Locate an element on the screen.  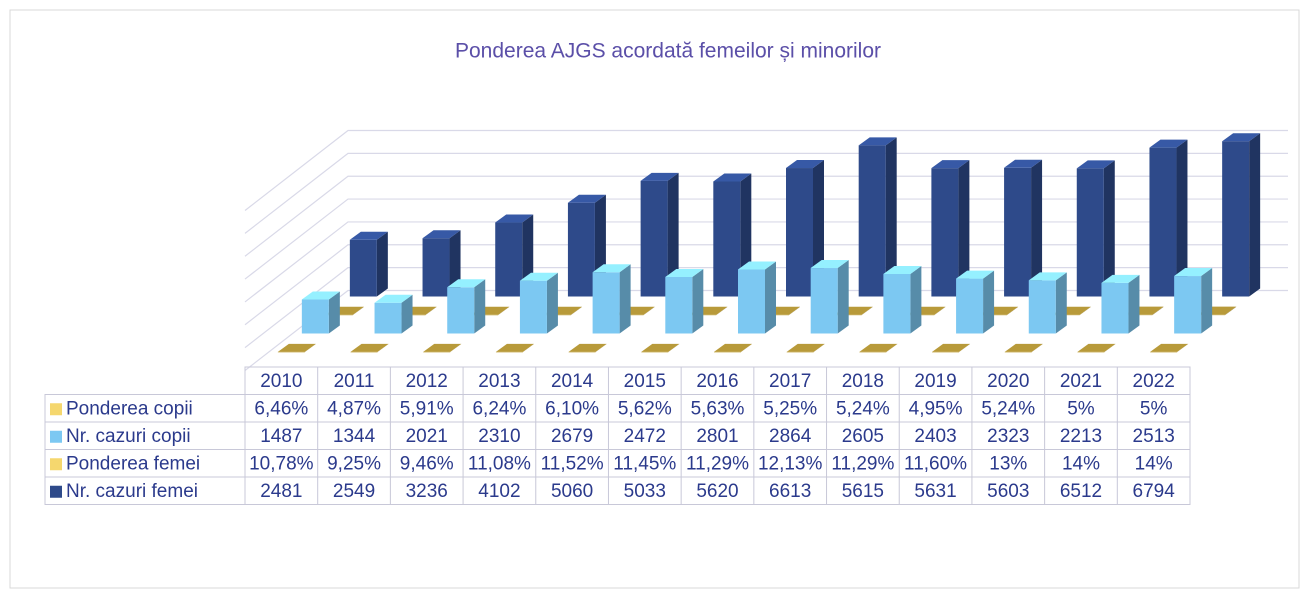
table-cell: 5603 is located at coordinates (1008, 491).